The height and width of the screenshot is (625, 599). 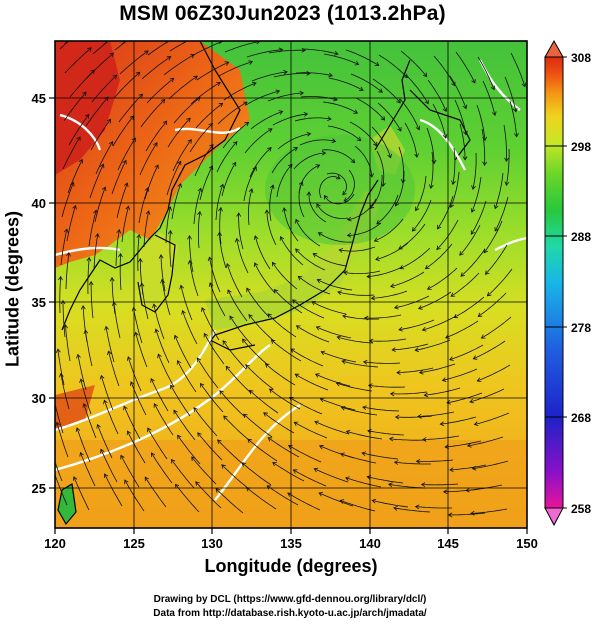 What do you see at coordinates (55, 543) in the screenshot?
I see `x-tick-120: 120` at bounding box center [55, 543].